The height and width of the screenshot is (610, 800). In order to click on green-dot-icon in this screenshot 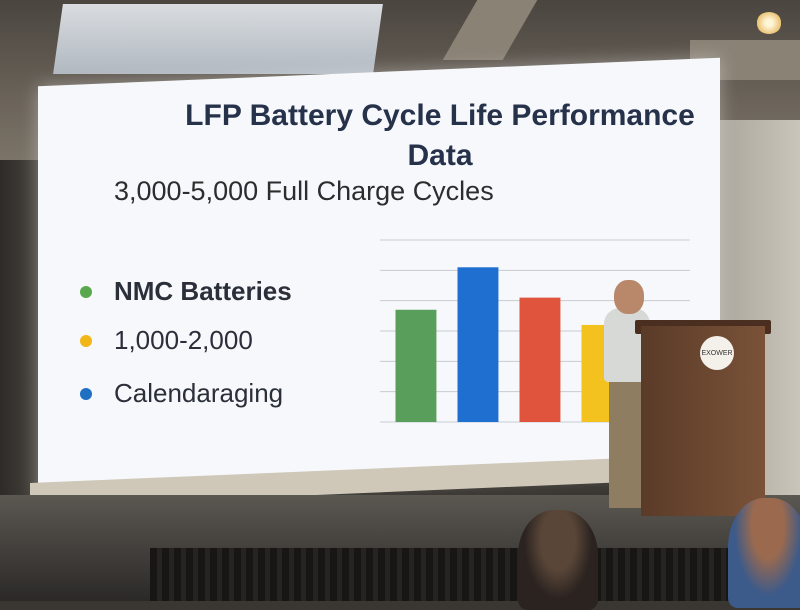, I will do `click(86, 291)`.